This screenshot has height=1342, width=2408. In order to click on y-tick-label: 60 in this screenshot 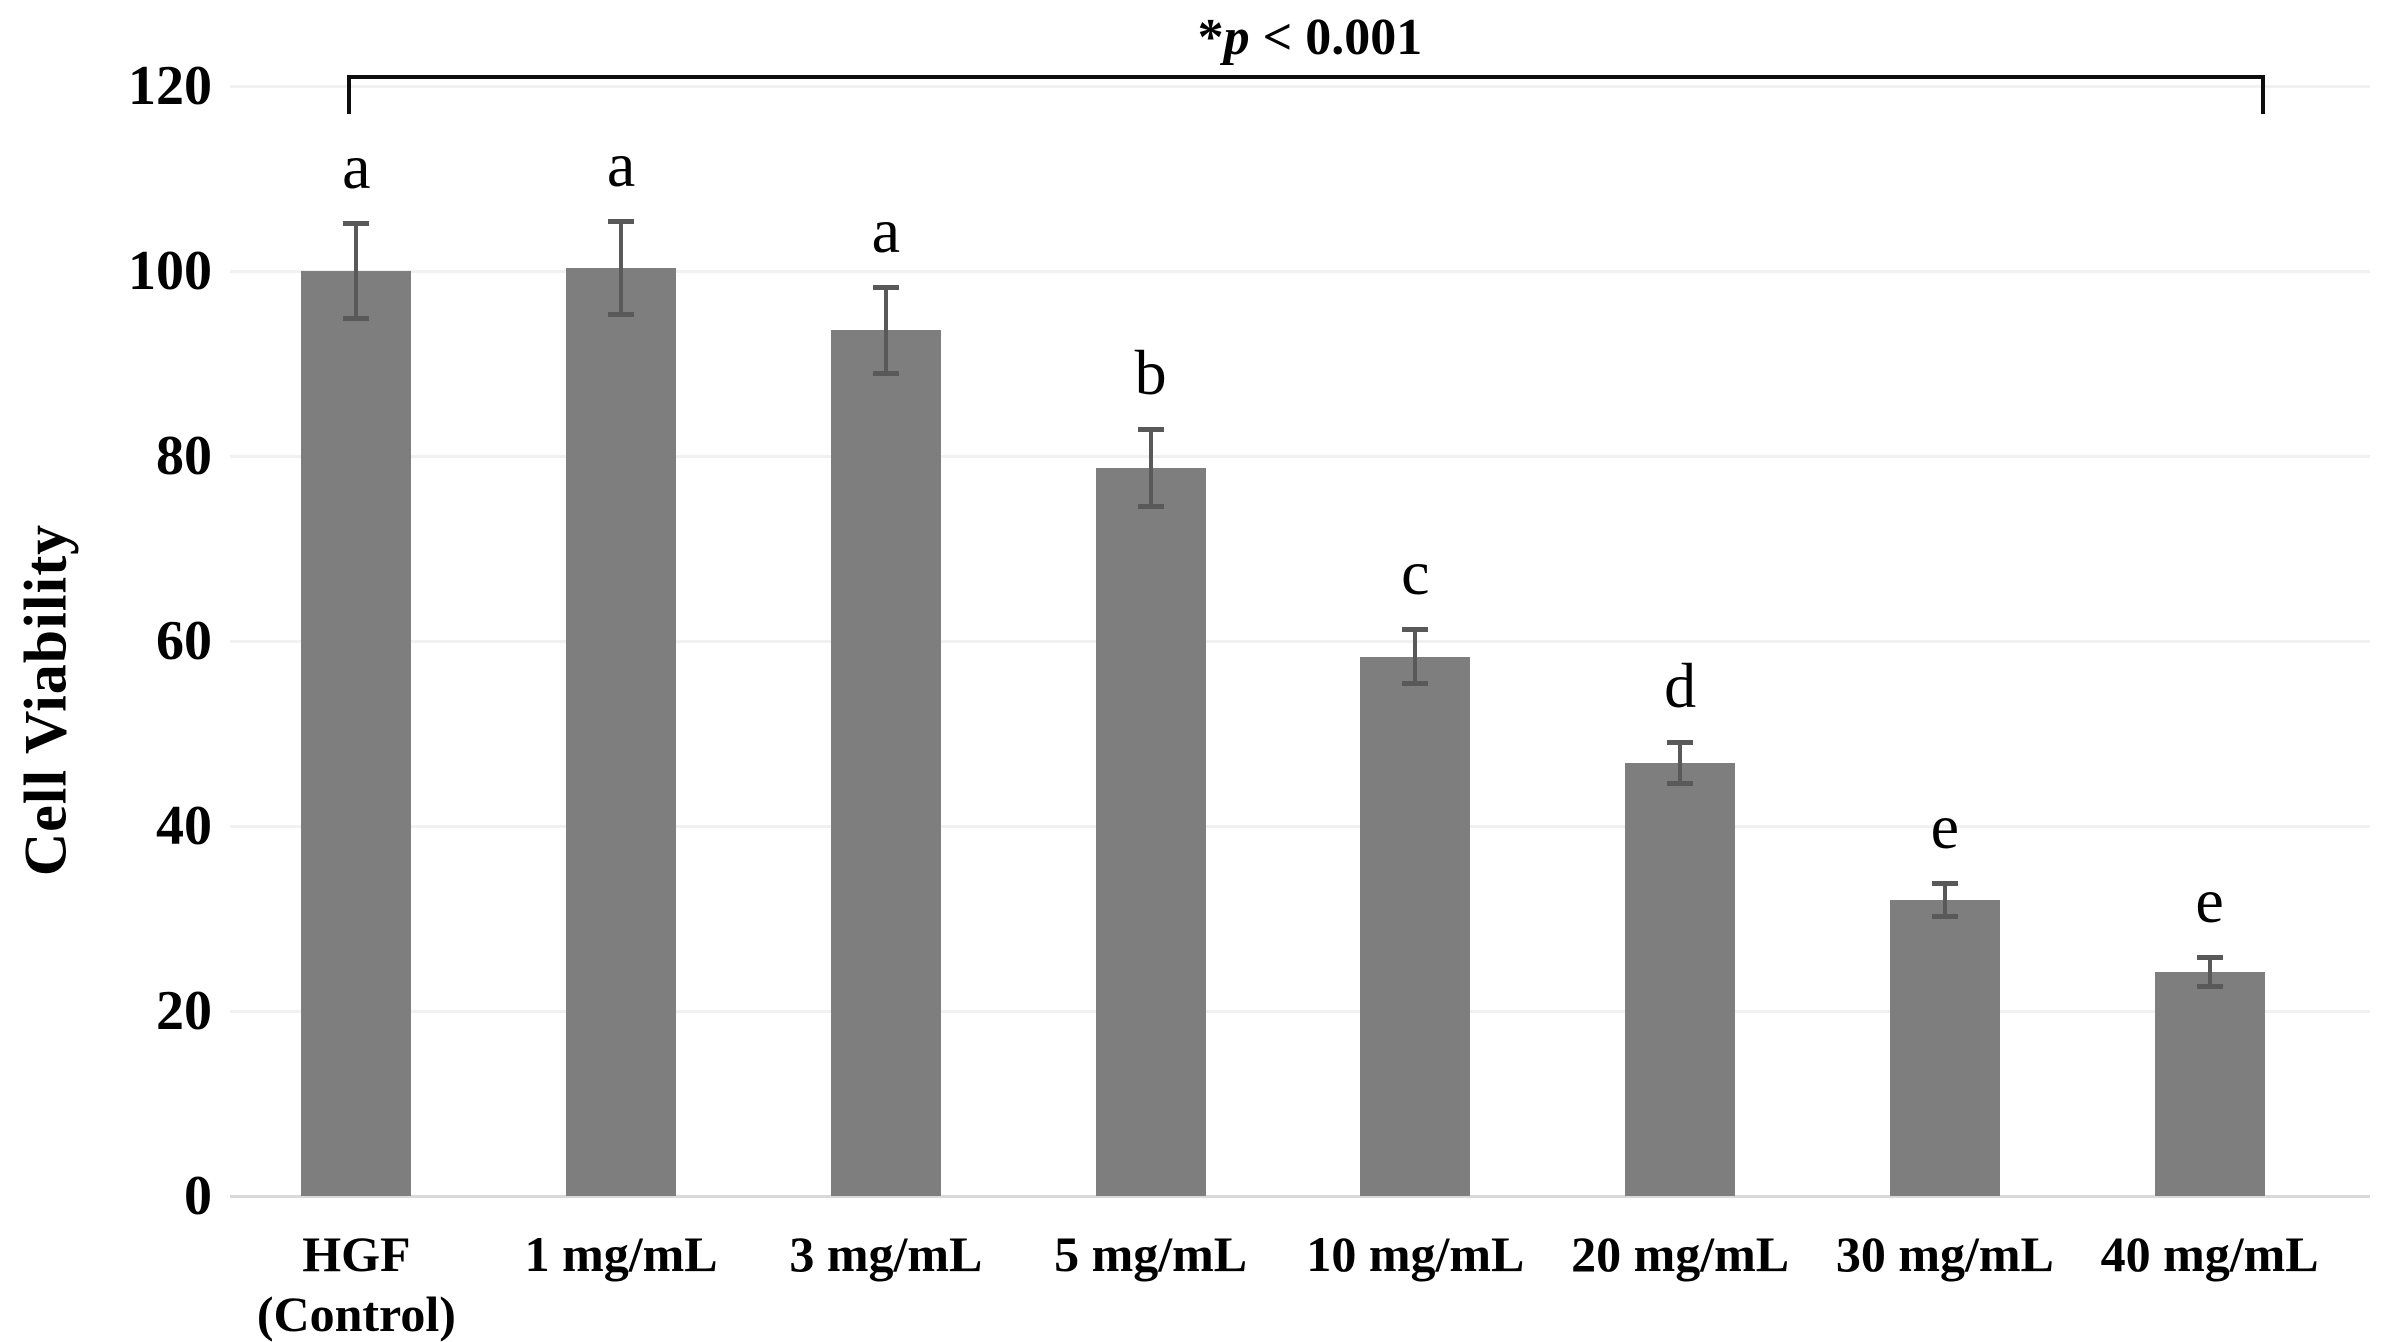, I will do `click(184, 641)`.